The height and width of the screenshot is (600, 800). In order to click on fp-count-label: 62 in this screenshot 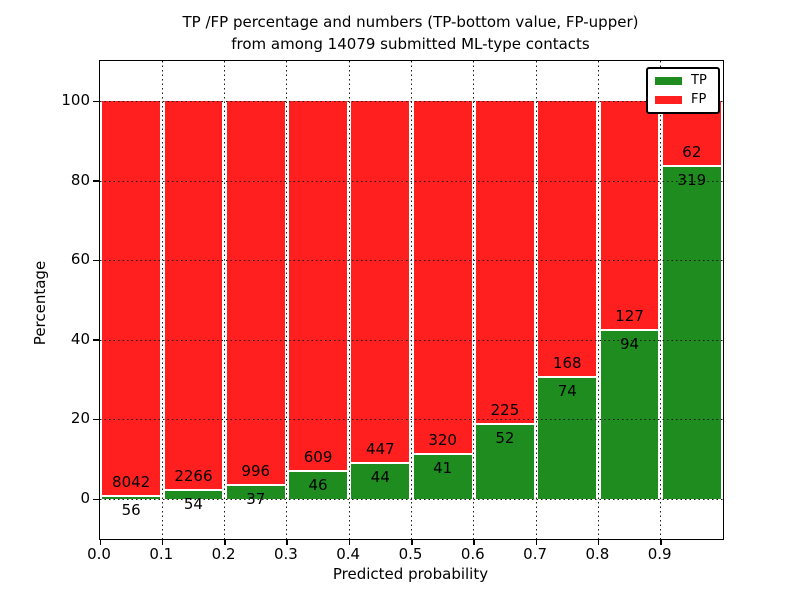, I will do `click(692, 151)`.